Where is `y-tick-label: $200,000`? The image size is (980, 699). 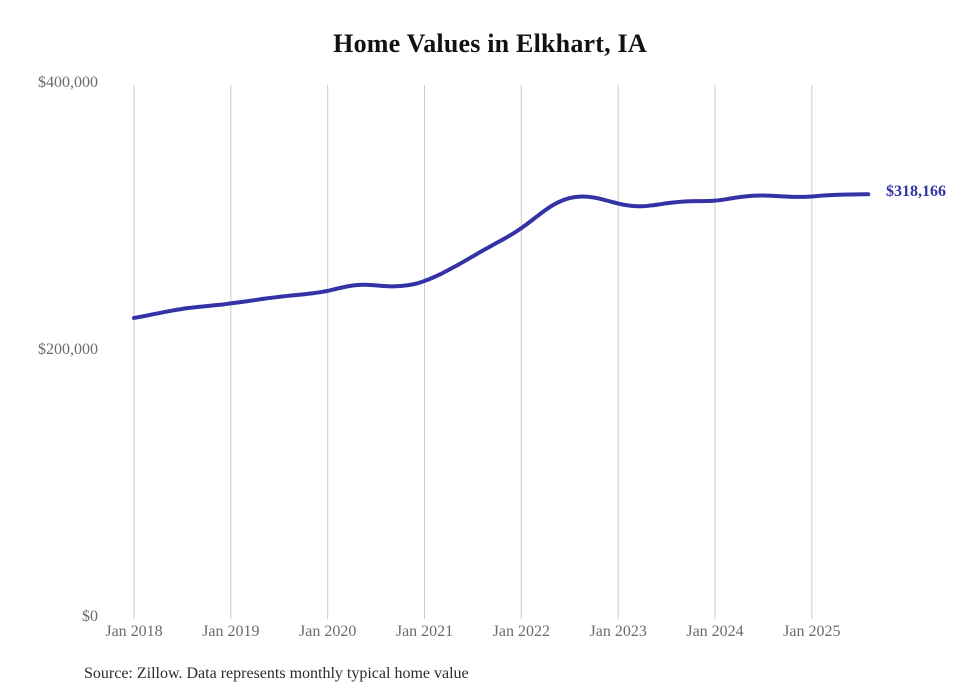
y-tick-label: $200,000 is located at coordinates (68, 349).